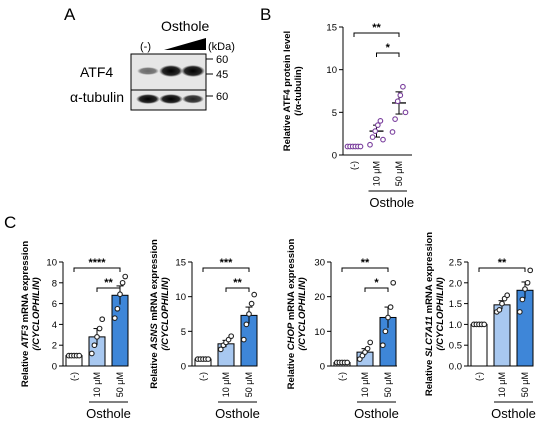  Describe the element at coordinates (429, 314) in the screenshot. I see `y-axis-label: Relative SLC7A11 mRNA expression` at that location.